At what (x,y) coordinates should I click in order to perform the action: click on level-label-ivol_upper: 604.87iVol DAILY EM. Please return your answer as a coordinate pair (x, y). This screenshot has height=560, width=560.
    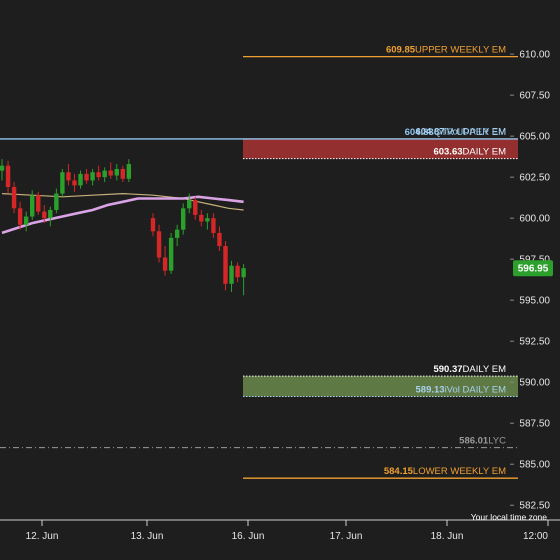
    Looking at the image, I should click on (461, 131).